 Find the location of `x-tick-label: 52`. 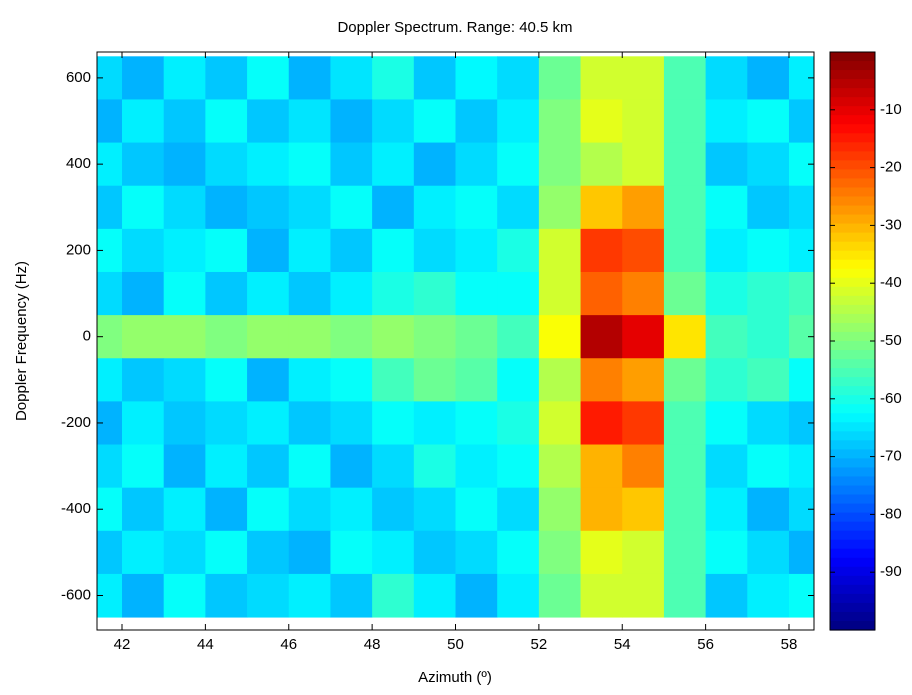

x-tick-label: 52 is located at coordinates (539, 644).